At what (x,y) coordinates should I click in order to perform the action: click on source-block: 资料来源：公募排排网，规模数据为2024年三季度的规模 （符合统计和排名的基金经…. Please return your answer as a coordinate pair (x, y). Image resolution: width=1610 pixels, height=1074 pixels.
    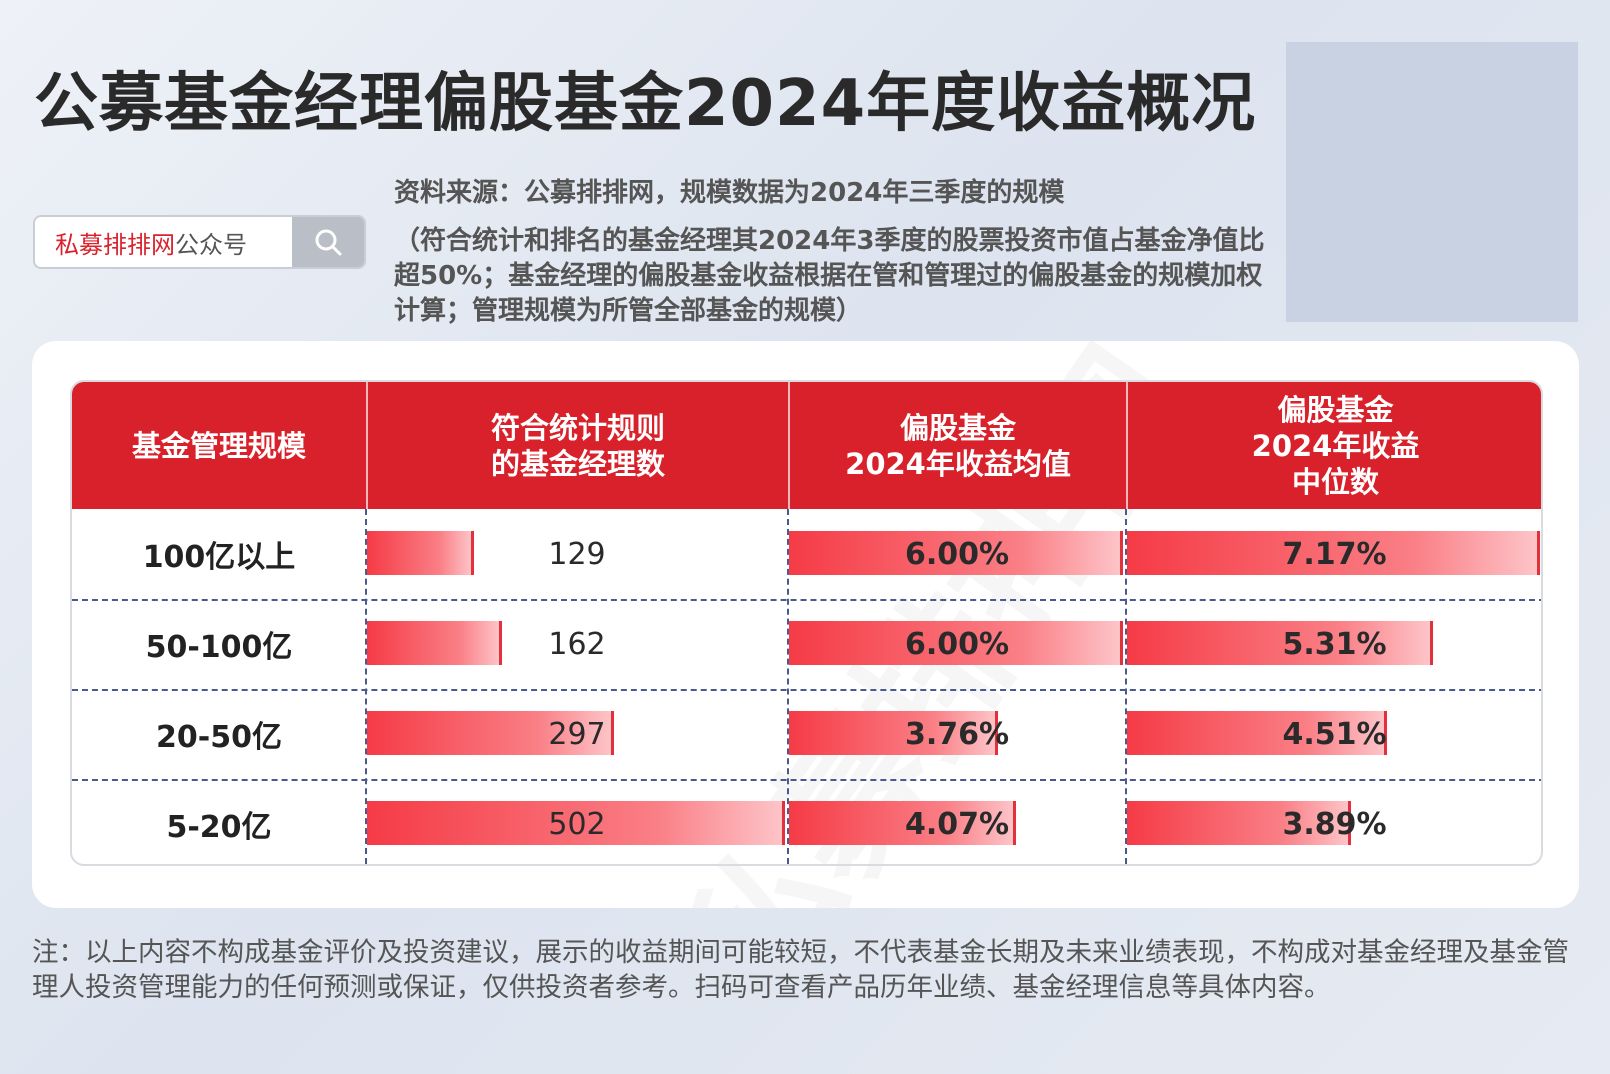
    Looking at the image, I should click on (834, 252).